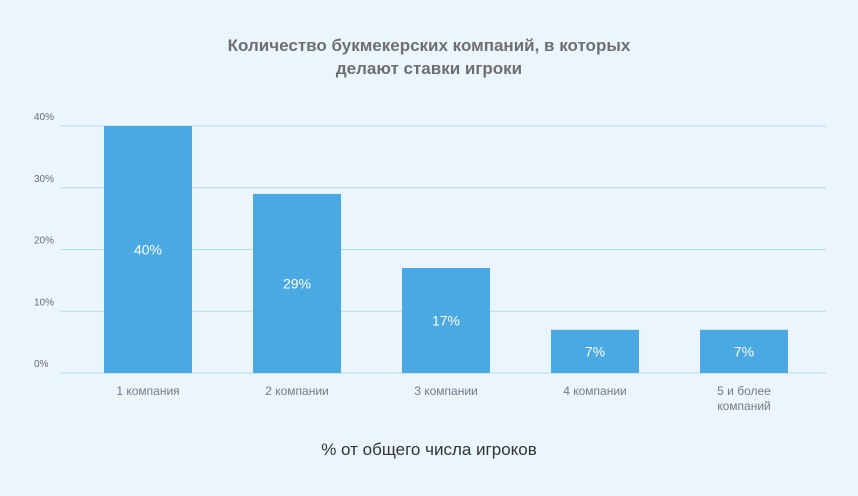 This screenshot has width=858, height=496. What do you see at coordinates (41, 364) in the screenshot?
I see `y-tick-label: 0%` at bounding box center [41, 364].